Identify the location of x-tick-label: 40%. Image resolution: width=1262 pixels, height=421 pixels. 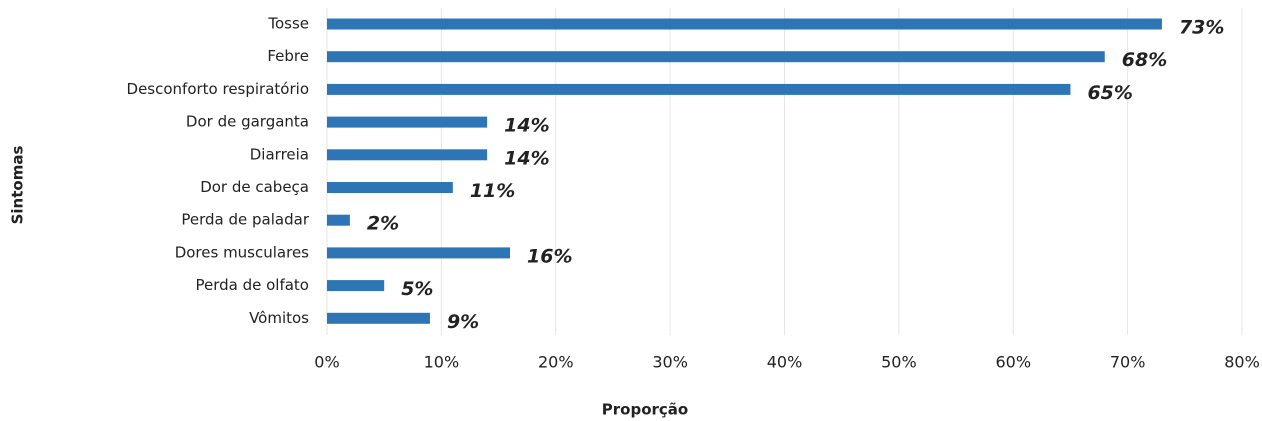
(785, 362).